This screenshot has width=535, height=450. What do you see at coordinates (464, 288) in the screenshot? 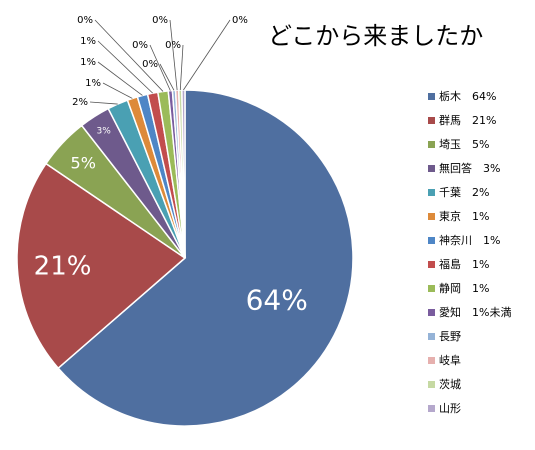
I see `legend-label-9: 静岡 1%` at bounding box center [464, 288].